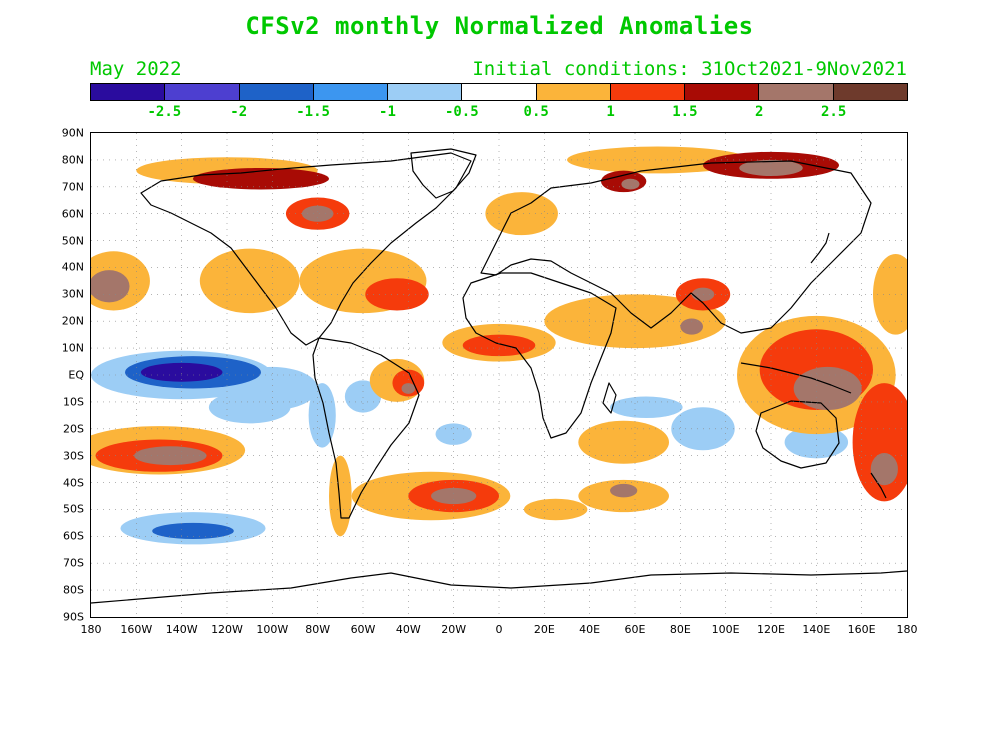 This screenshot has height=750, width=999. Describe the element at coordinates (73, 456) in the screenshot. I see `latitude-label: 30S` at that location.